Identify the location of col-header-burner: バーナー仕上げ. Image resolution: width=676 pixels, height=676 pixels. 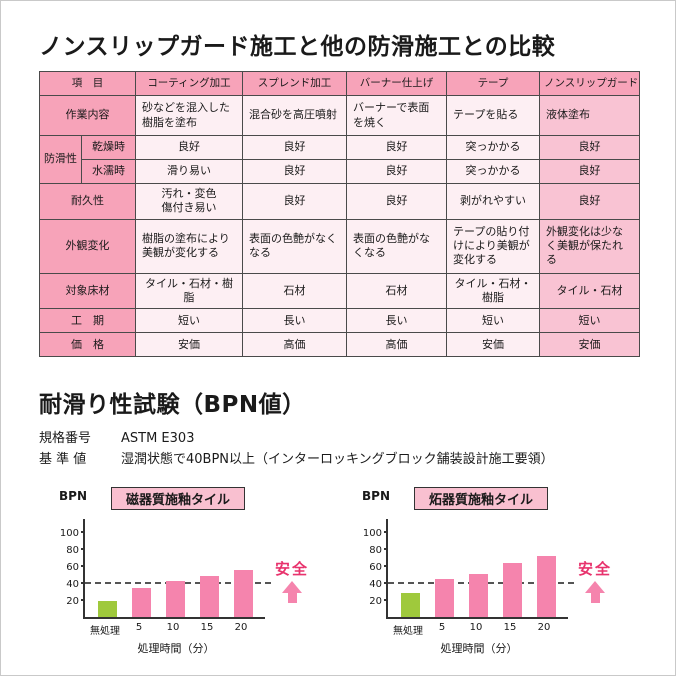
(396, 83).